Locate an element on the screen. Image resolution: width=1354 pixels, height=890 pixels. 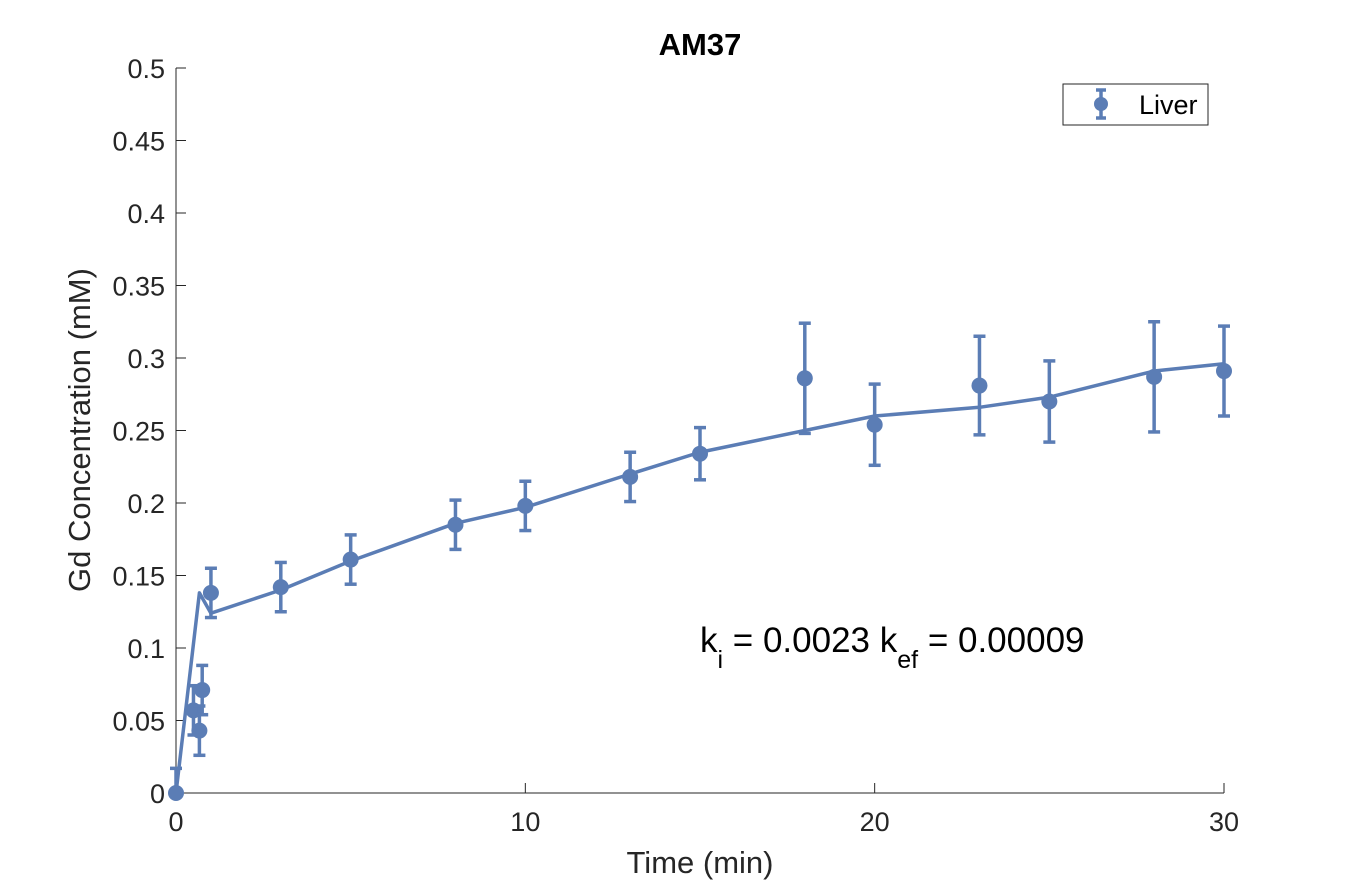
ki-subscript: i is located at coordinates (721, 660).